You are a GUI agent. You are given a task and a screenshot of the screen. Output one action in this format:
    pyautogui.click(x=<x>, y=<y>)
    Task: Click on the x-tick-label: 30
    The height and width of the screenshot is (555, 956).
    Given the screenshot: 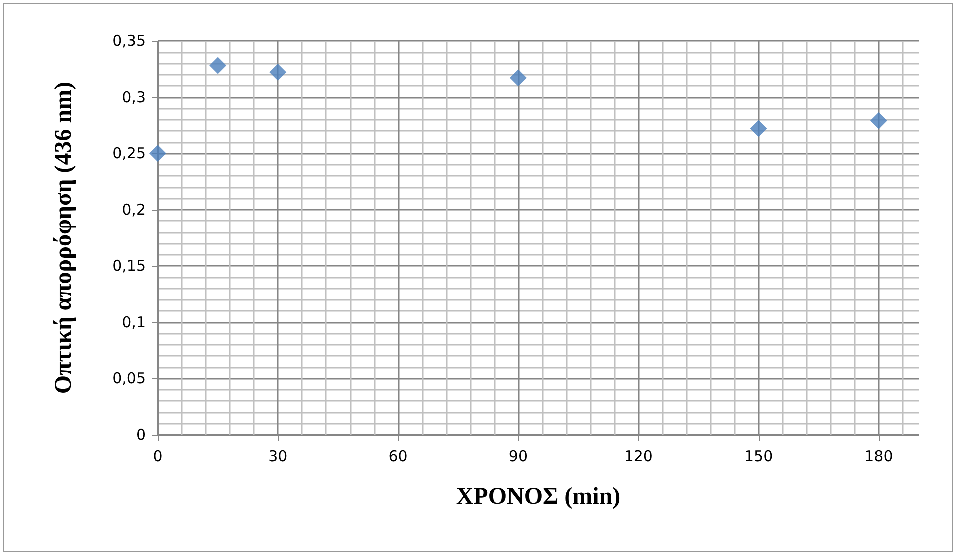 What is the action you would take?
    pyautogui.click(x=278, y=457)
    